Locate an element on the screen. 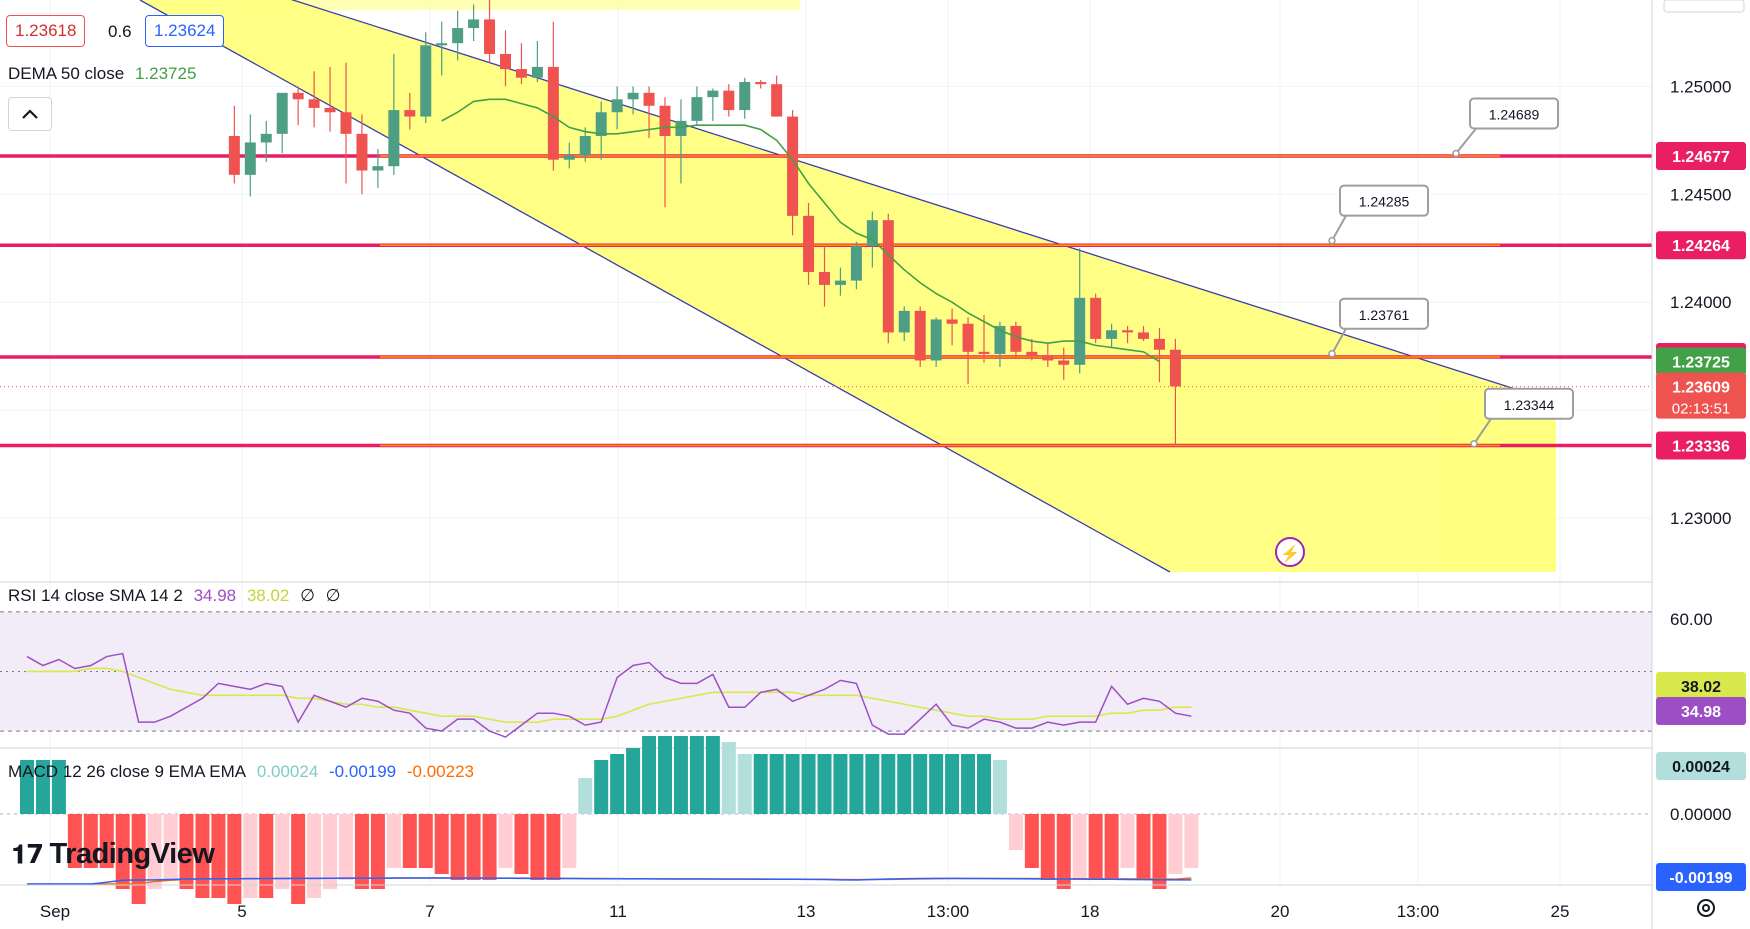 Image resolution: width=1750 pixels, height=929 pixels. macd-line is located at coordinates (609, 881).